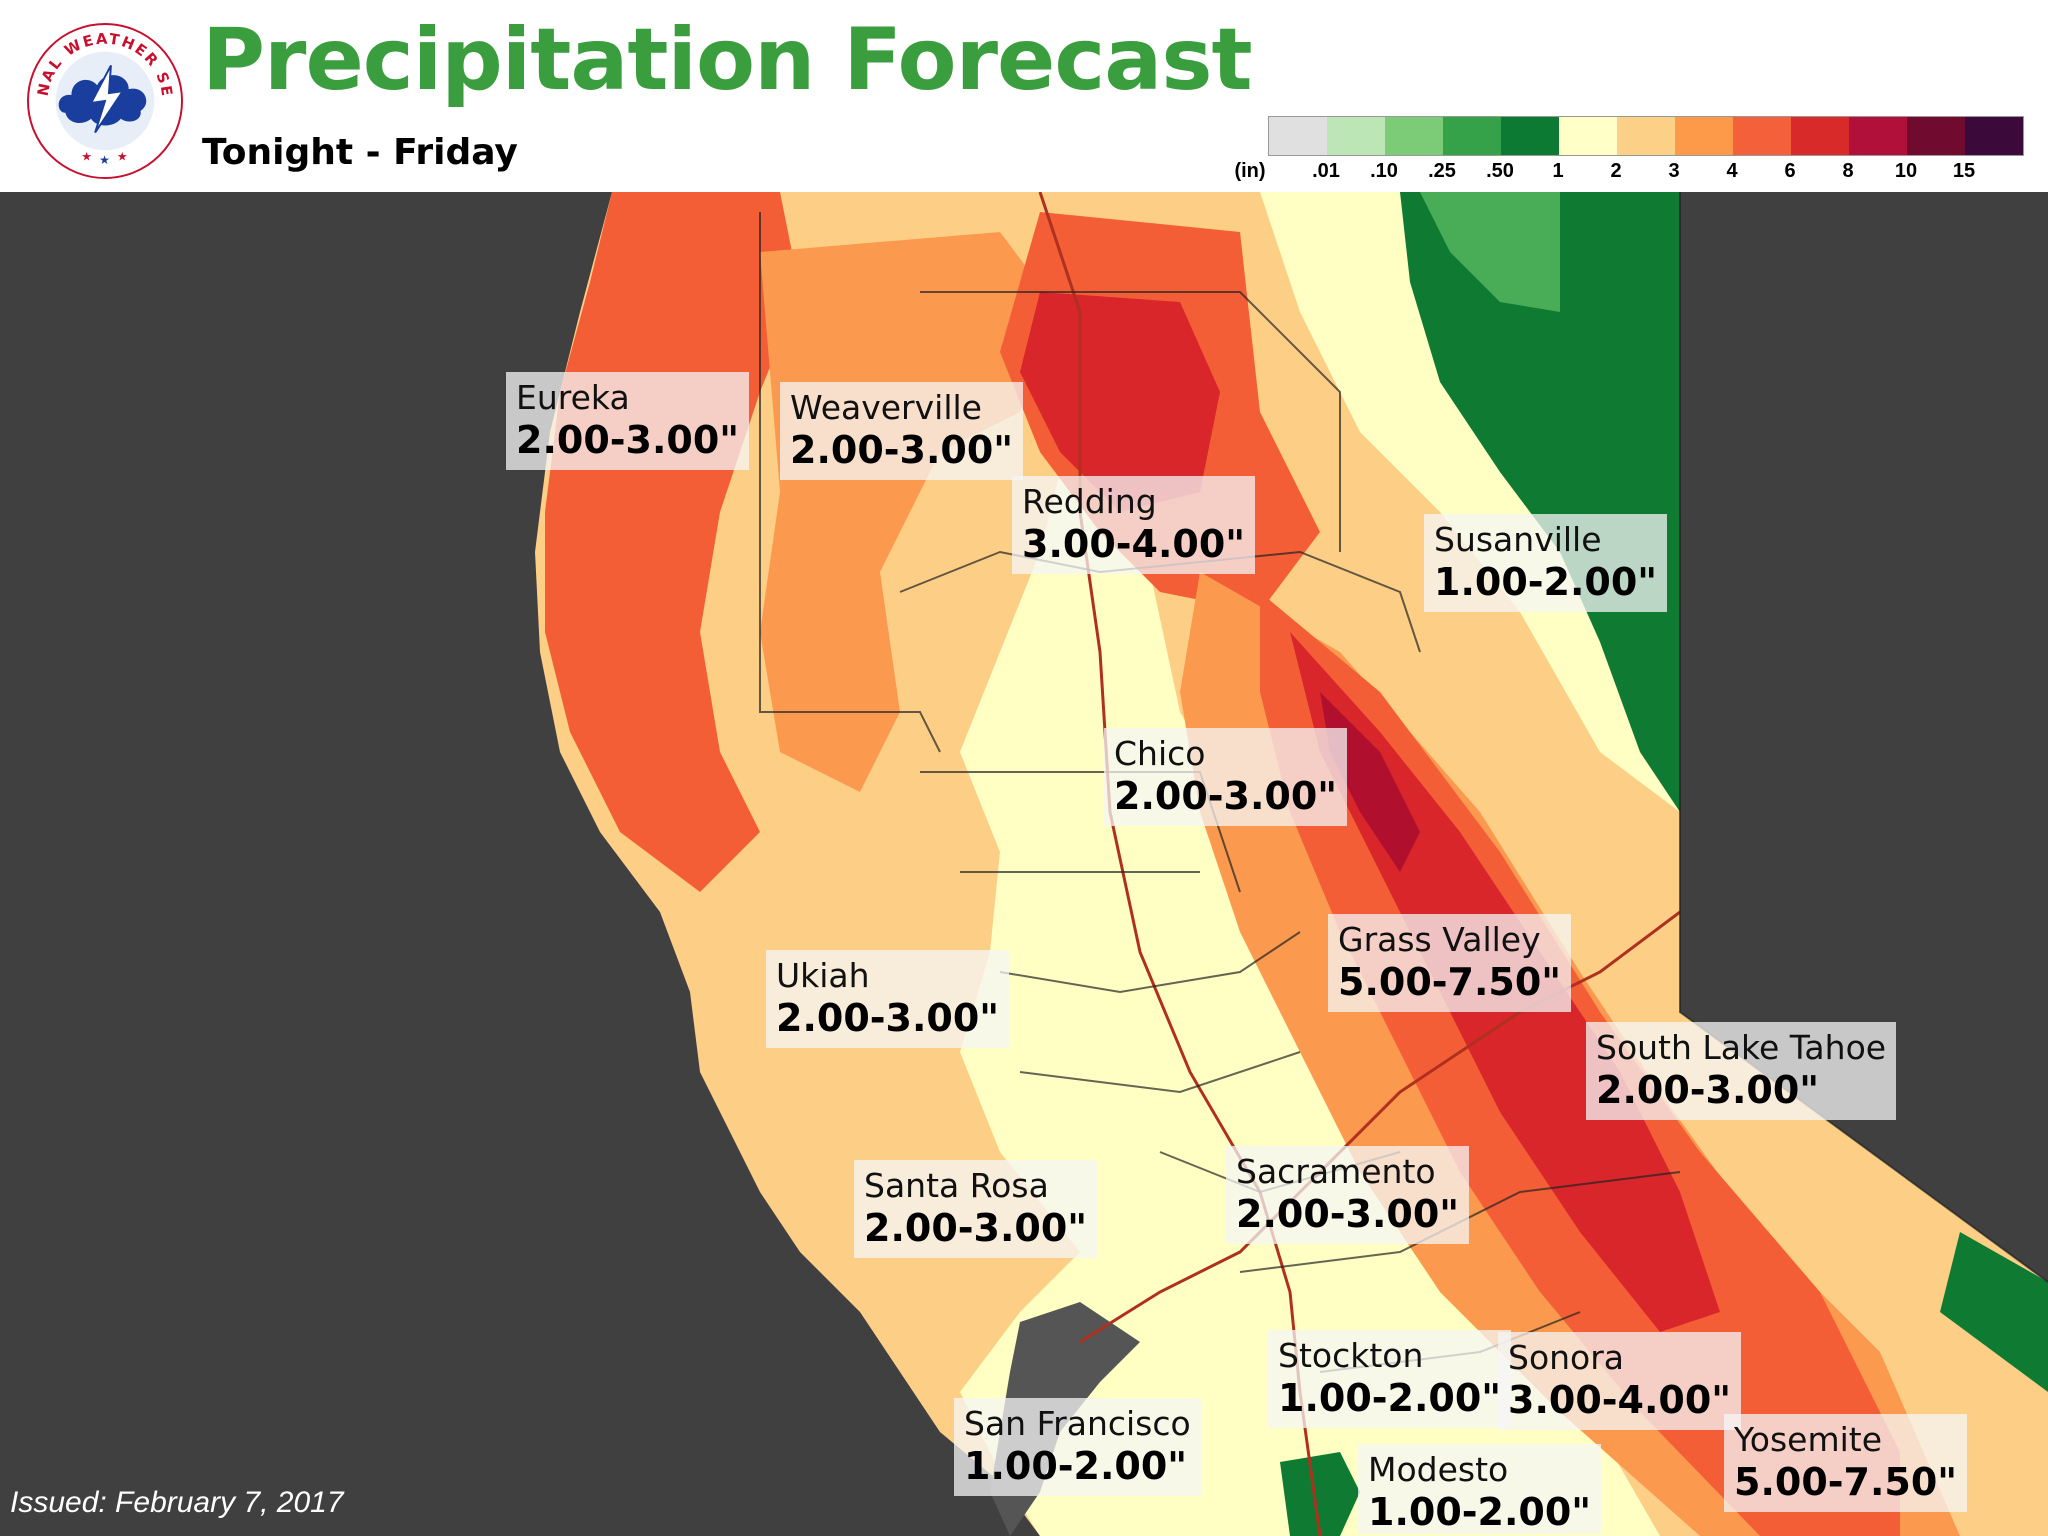 This screenshot has height=1536, width=2048. What do you see at coordinates (1518, 539) in the screenshot?
I see `city-name: Susanville` at bounding box center [1518, 539].